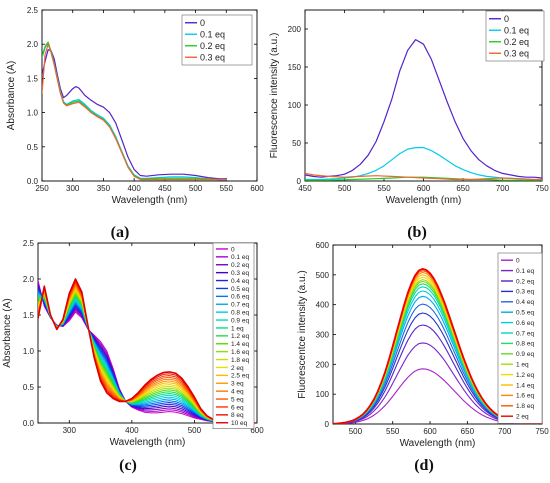 This screenshot has width=550, height=483. Describe the element at coordinates (237, 384) in the screenshot. I see `legend-label: 3 eq` at that location.